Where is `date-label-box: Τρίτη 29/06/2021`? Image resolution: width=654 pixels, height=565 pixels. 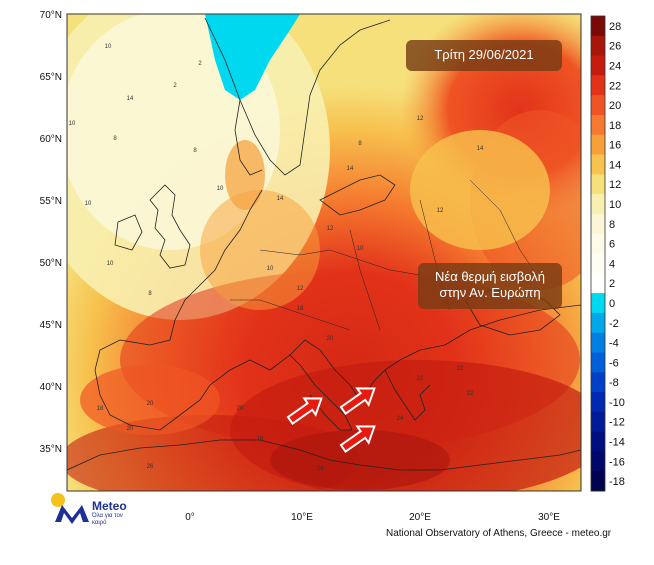
date-label-box: Τρίτη 29/06/2021 is located at coordinates (484, 55).